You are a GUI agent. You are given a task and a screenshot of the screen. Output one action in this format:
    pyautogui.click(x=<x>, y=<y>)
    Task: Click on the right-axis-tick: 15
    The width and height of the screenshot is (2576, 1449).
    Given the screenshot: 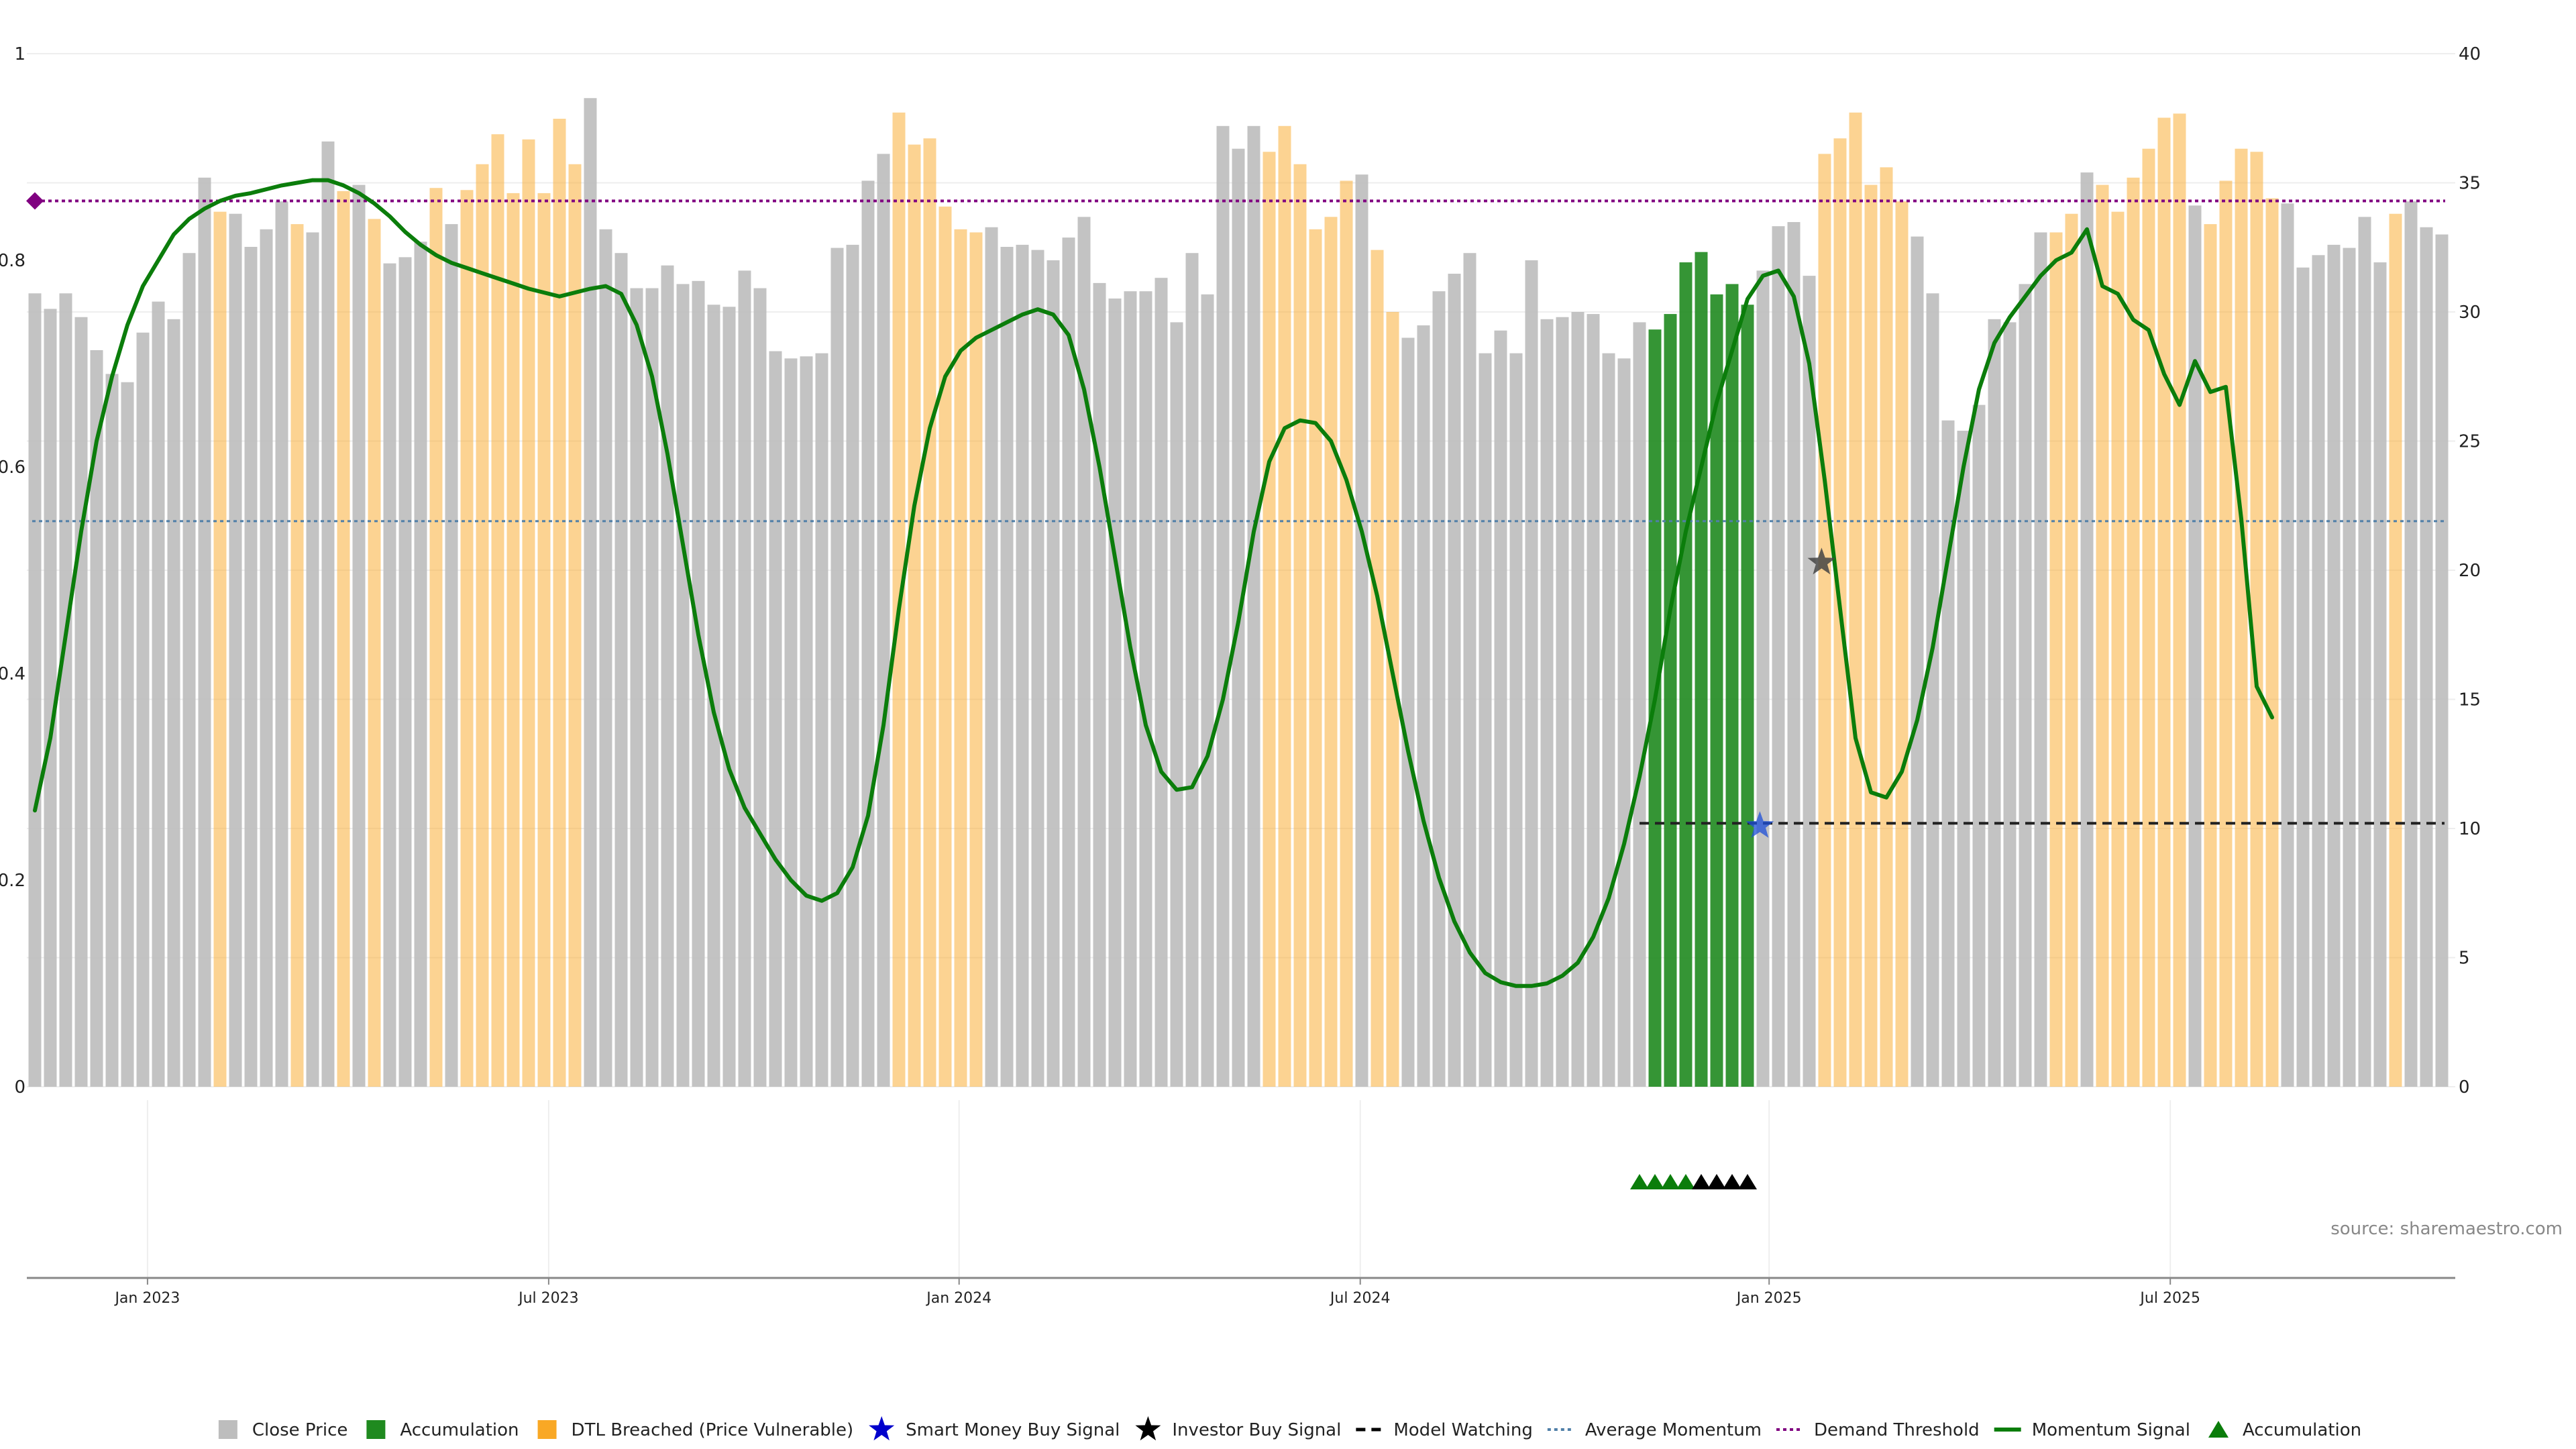 What is the action you would take?
    pyautogui.click(x=2470, y=700)
    